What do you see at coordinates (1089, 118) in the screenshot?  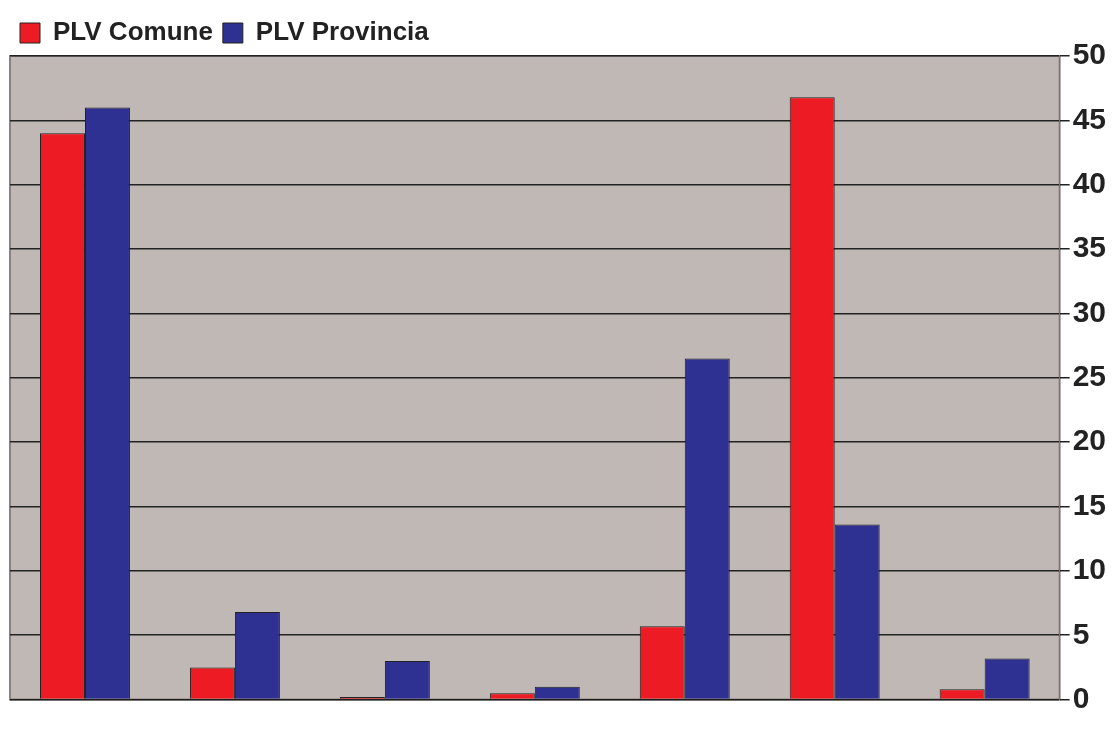 I see `y-tick-label: 45` at bounding box center [1089, 118].